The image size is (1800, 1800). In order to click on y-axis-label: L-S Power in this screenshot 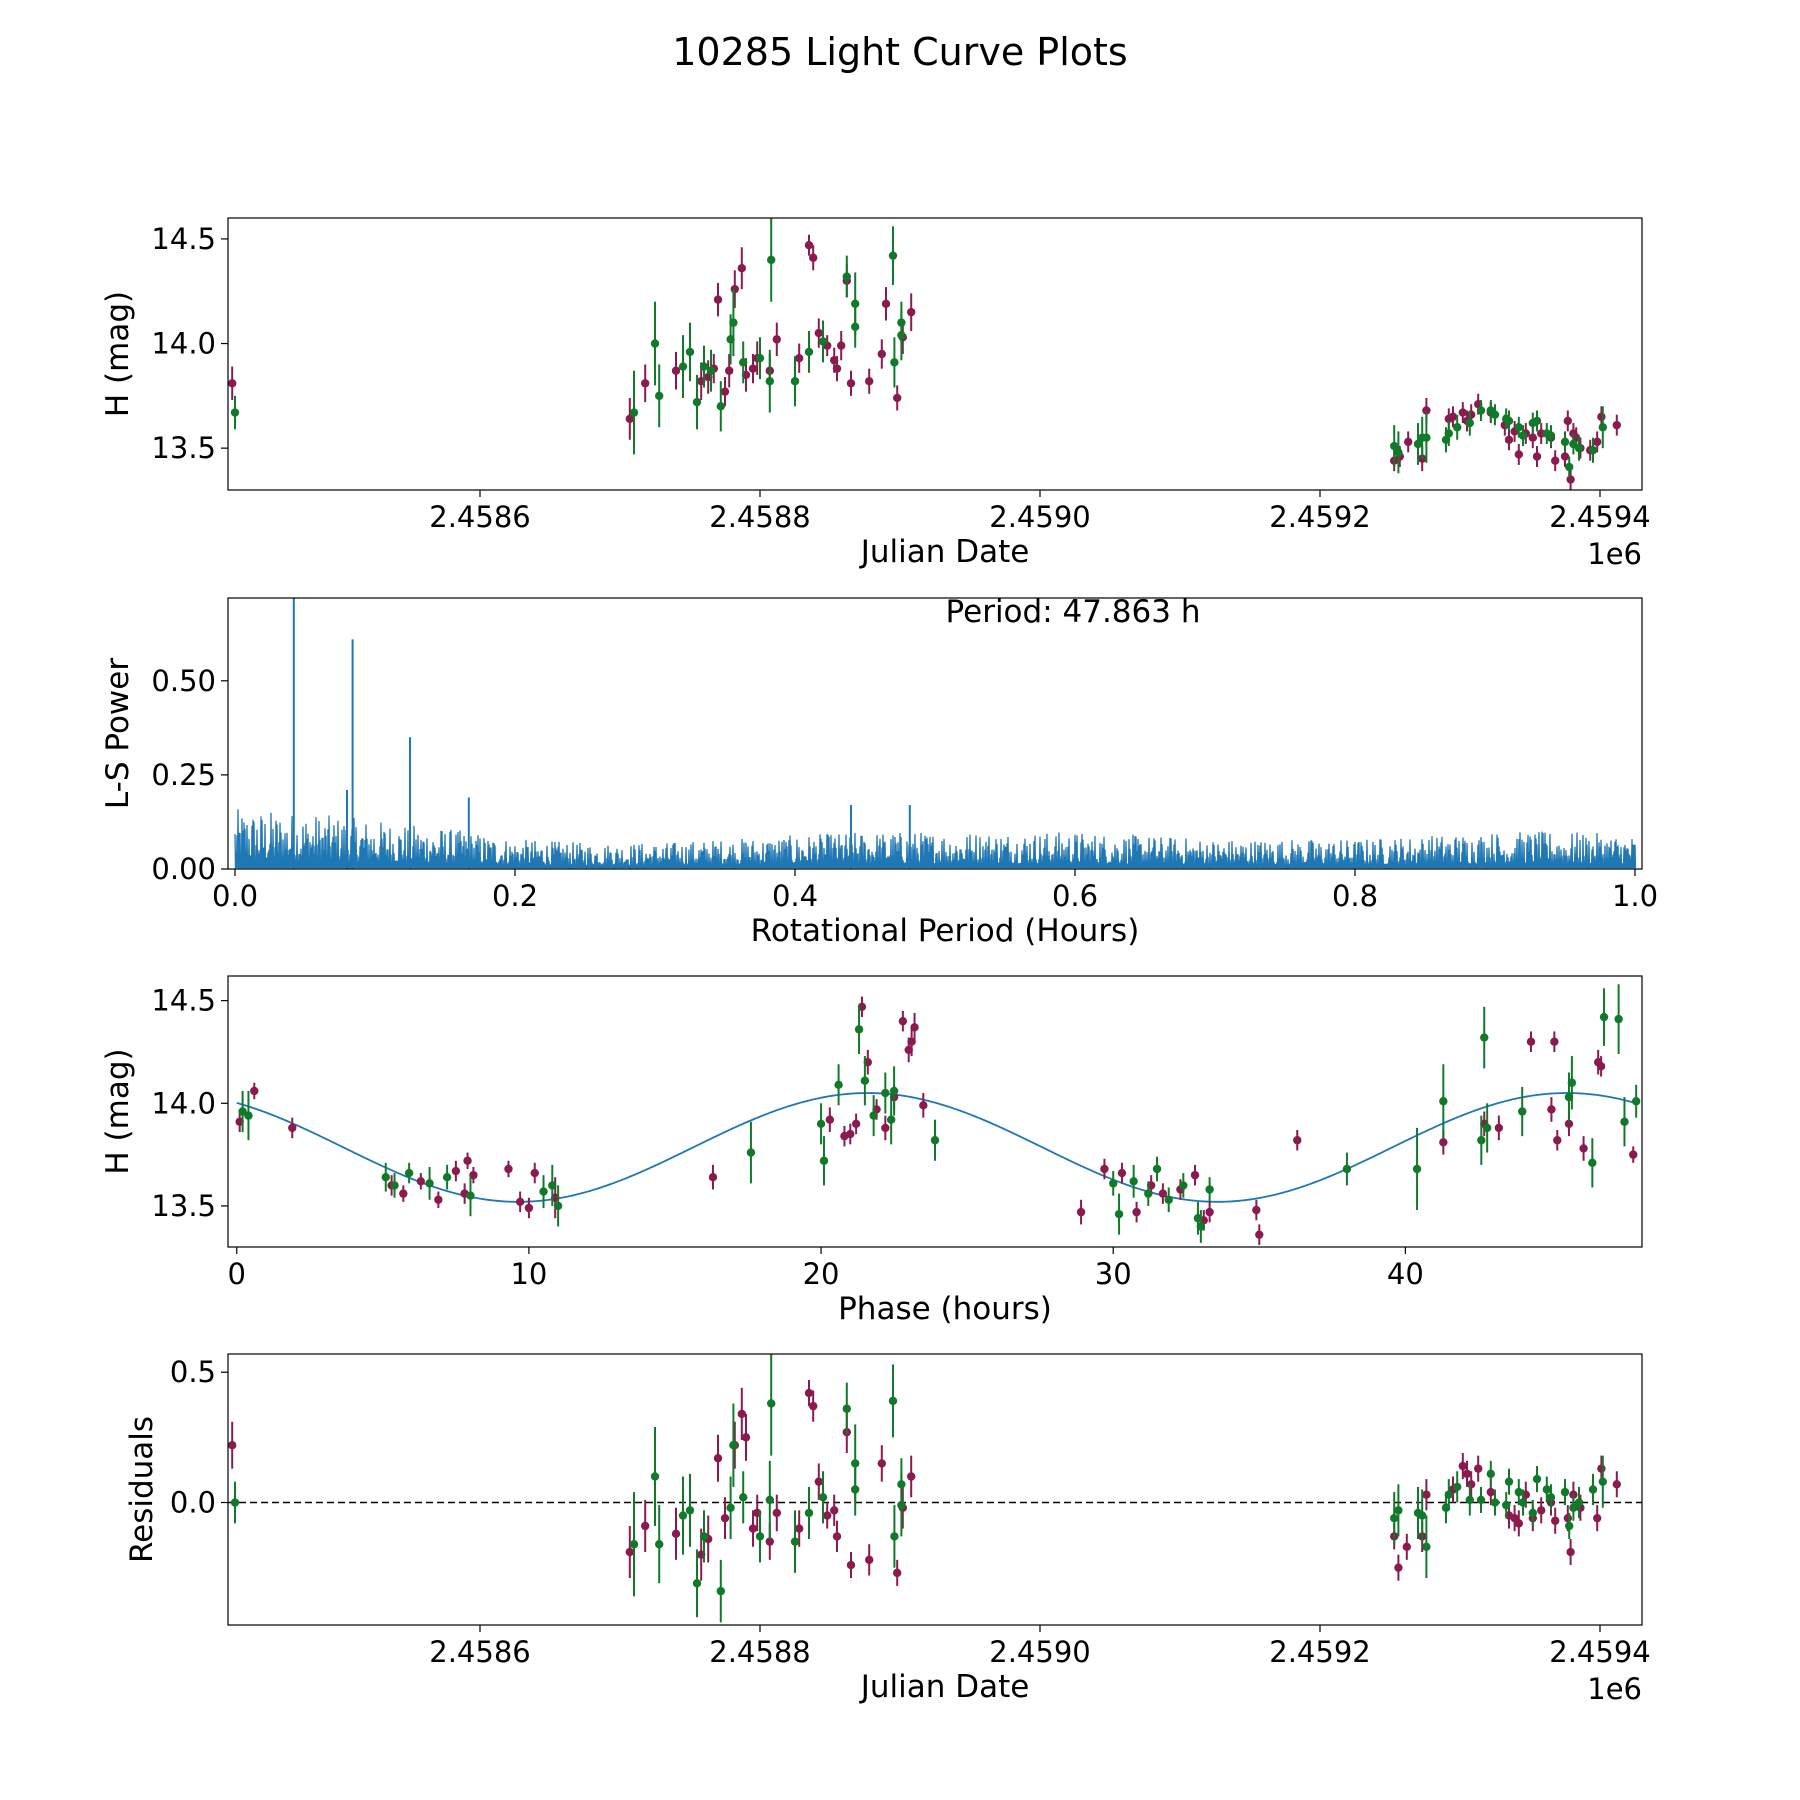, I will do `click(118, 733)`.